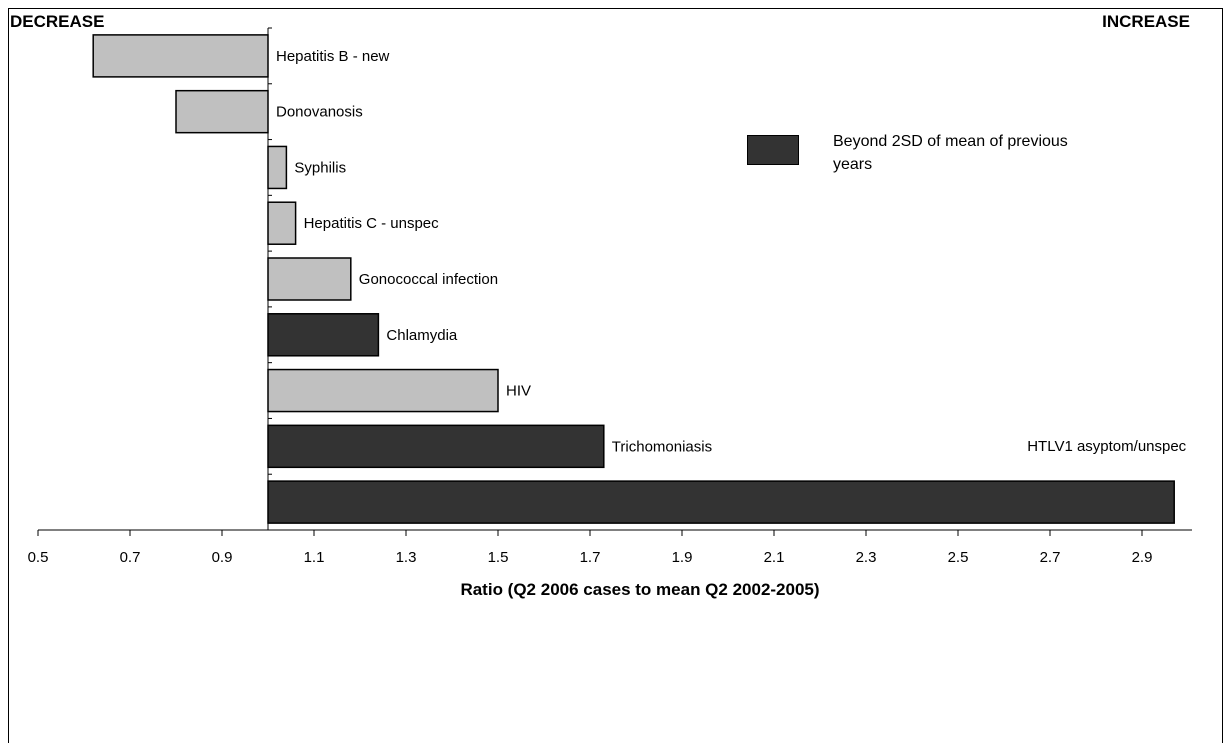 The width and height of the screenshot is (1228, 743). I want to click on x-tick-label: 0.5, so click(38, 557).